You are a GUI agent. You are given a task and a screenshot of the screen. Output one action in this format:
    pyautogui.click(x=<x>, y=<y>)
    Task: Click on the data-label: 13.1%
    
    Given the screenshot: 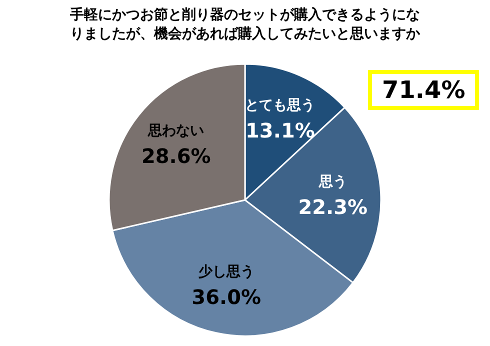 What is the action you would take?
    pyautogui.click(x=280, y=130)
    